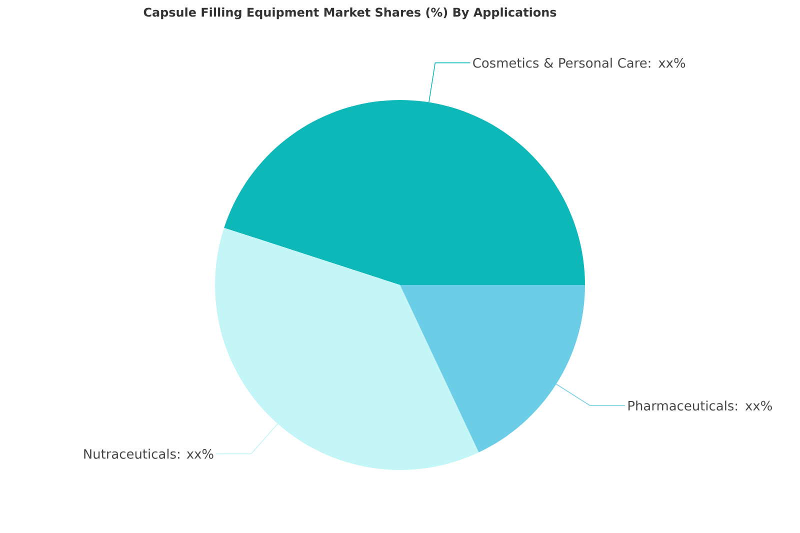 This screenshot has height=533, width=800. I want to click on chart-title: Capsule Filling Equipment Market Shares (%) By Applications, so click(350, 14).